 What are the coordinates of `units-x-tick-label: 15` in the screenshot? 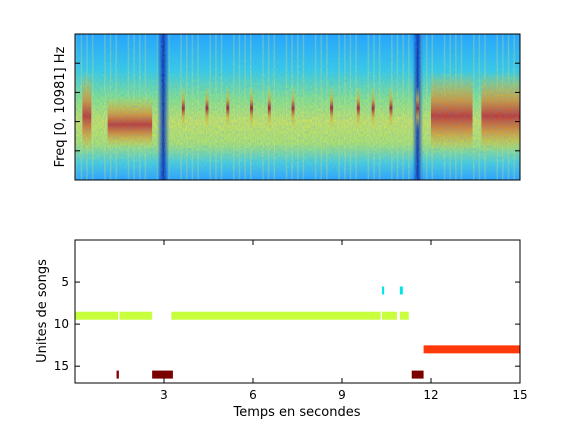 It's located at (519, 395).